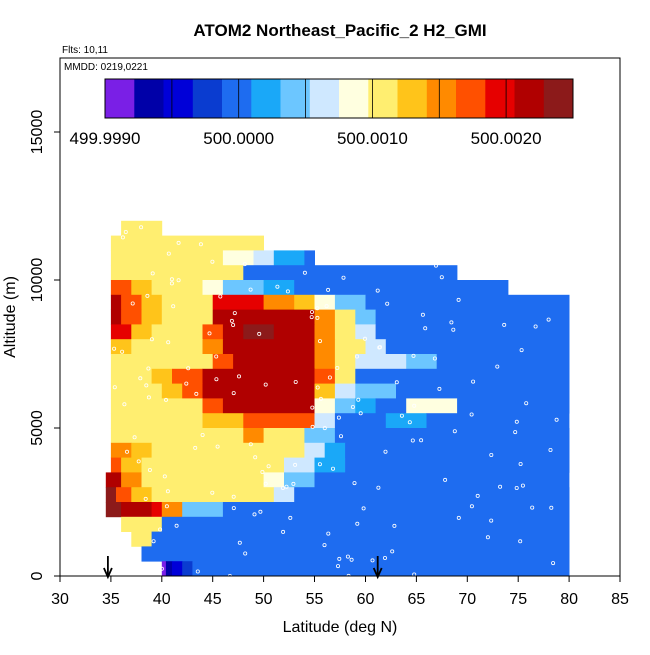 The height and width of the screenshot is (655, 650). Describe the element at coordinates (377, 568) in the screenshot. I see `flight-arrow` at that location.